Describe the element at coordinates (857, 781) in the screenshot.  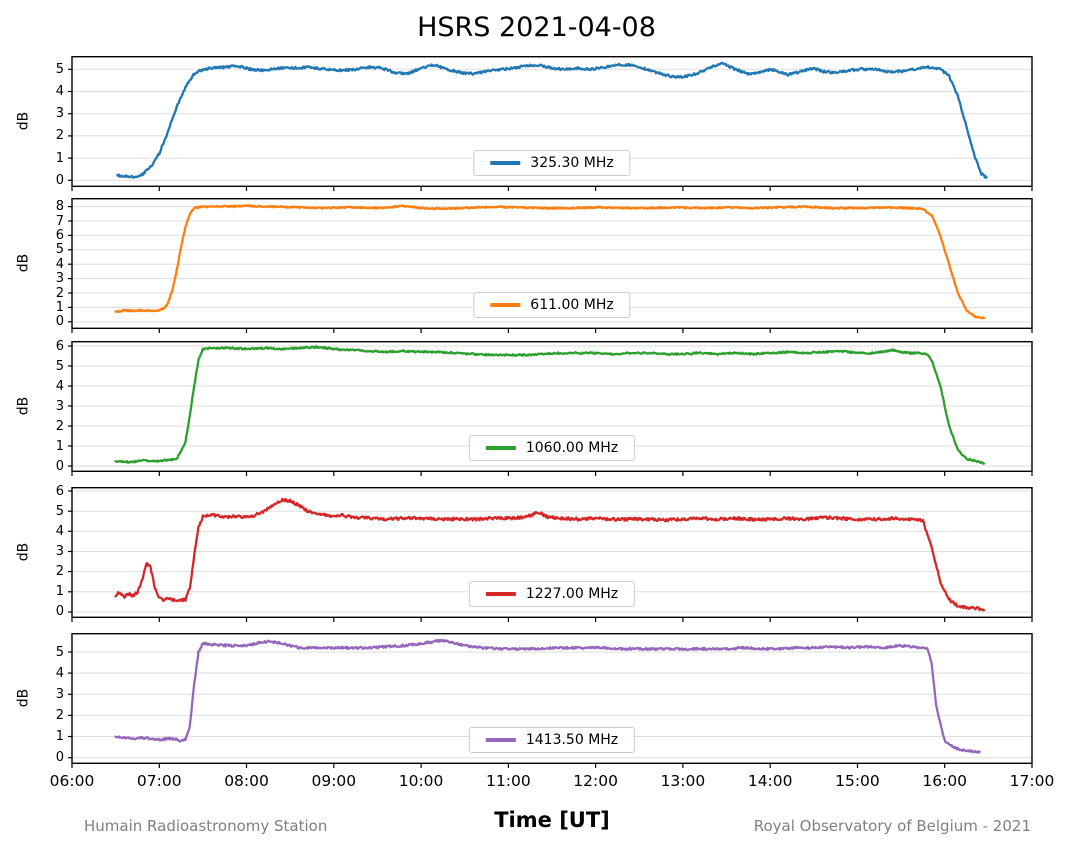
I see `x-tick-label: 15:00` at that location.